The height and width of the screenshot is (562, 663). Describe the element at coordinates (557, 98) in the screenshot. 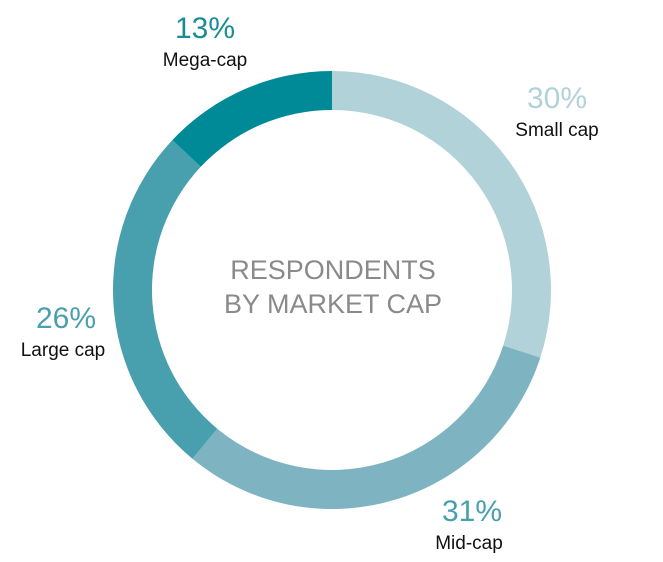

I see `percent-label-small-cap: 30%` at that location.